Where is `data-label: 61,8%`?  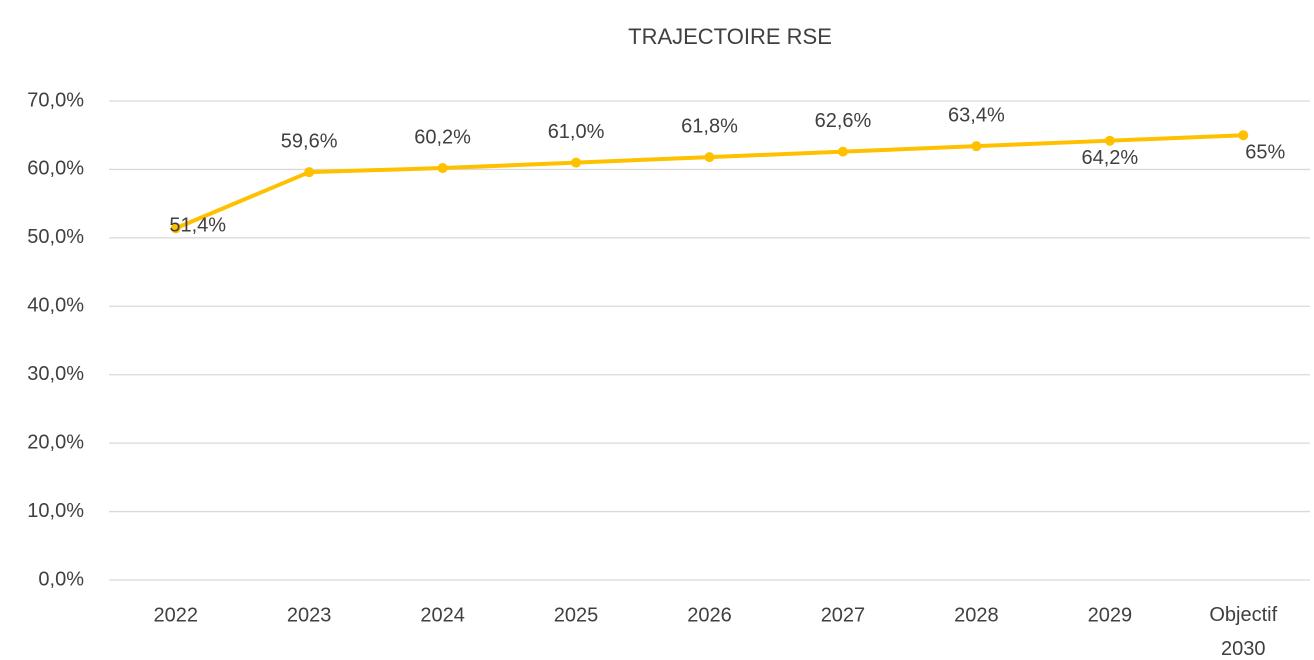
data-label: 61,8% is located at coordinates (709, 126).